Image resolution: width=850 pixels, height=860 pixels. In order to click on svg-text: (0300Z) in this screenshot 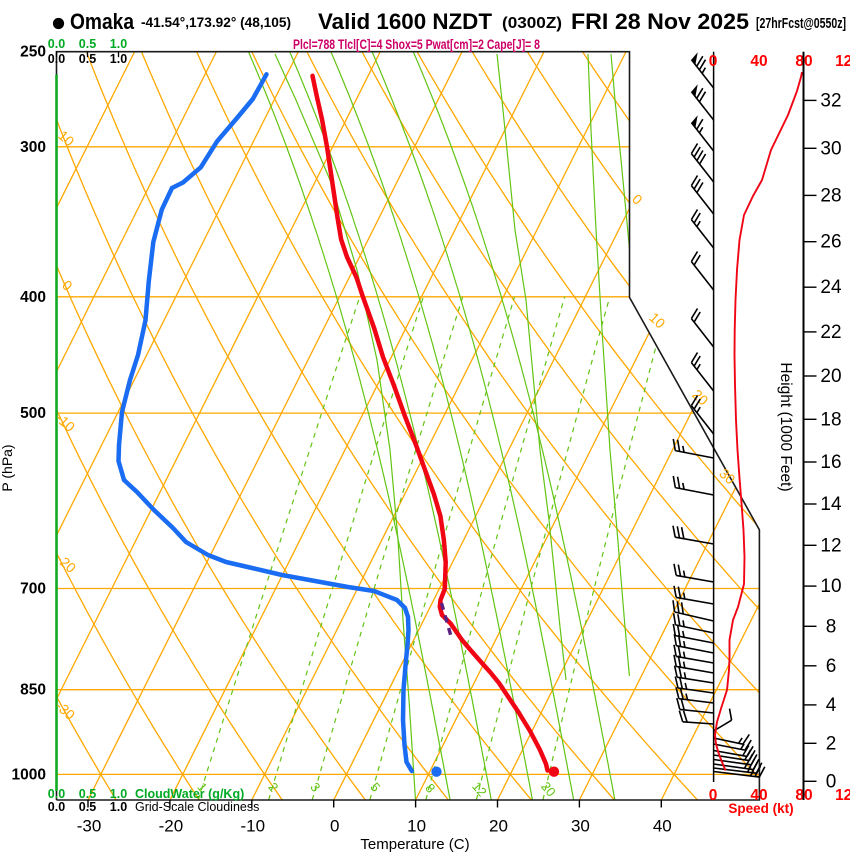, I will do `click(532, 23)`.